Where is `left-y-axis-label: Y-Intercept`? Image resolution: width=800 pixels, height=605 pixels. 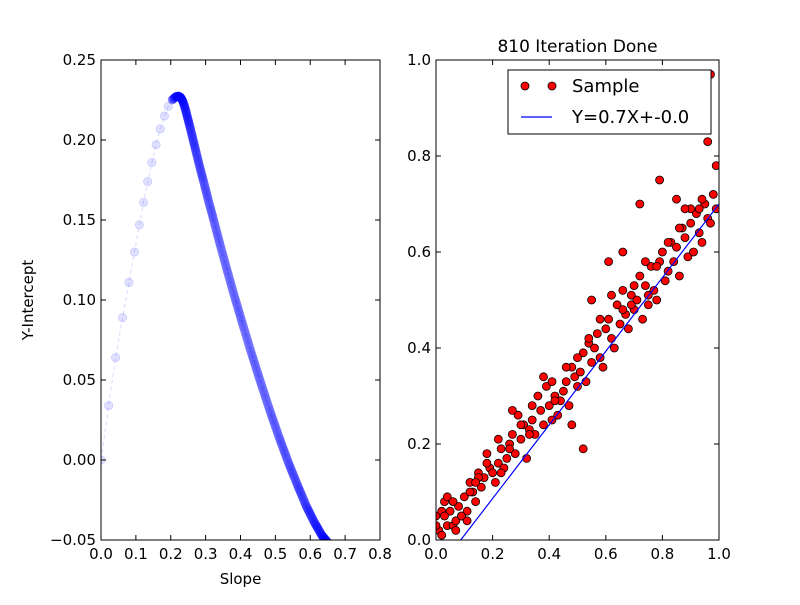
left-y-axis-label: Y-Intercept is located at coordinates (28, 301).